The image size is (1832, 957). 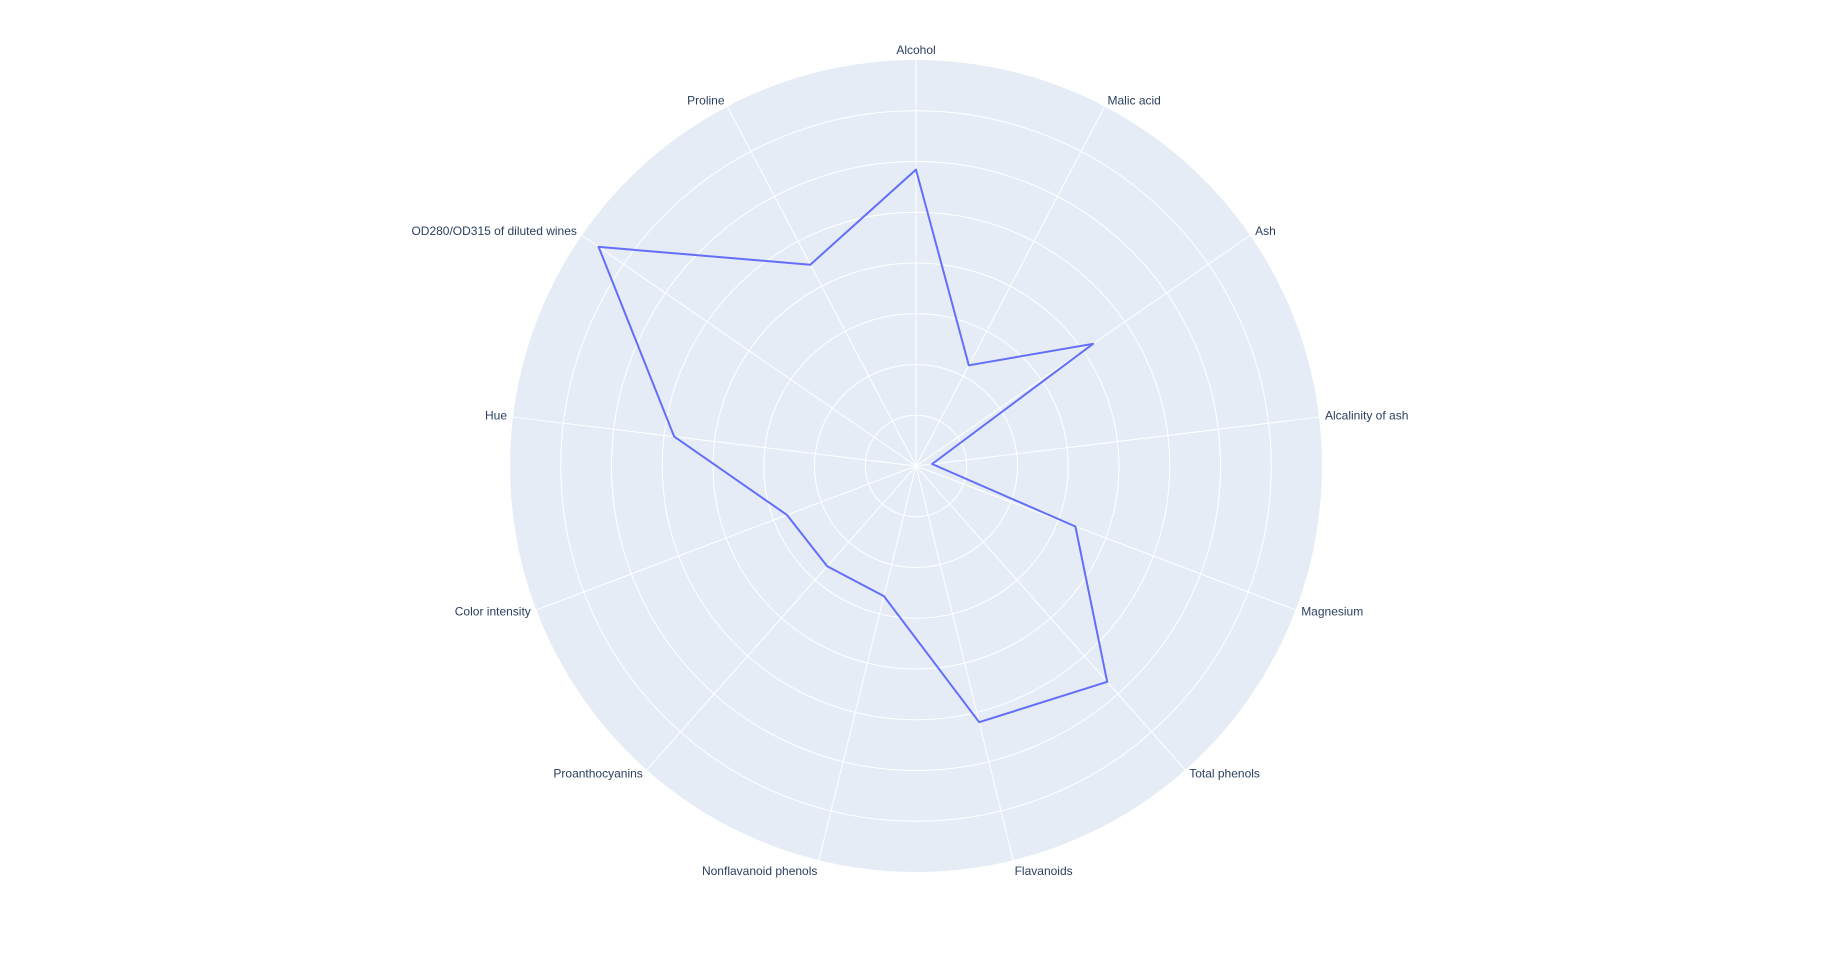 I want to click on axis-label: Hue, so click(x=496, y=415).